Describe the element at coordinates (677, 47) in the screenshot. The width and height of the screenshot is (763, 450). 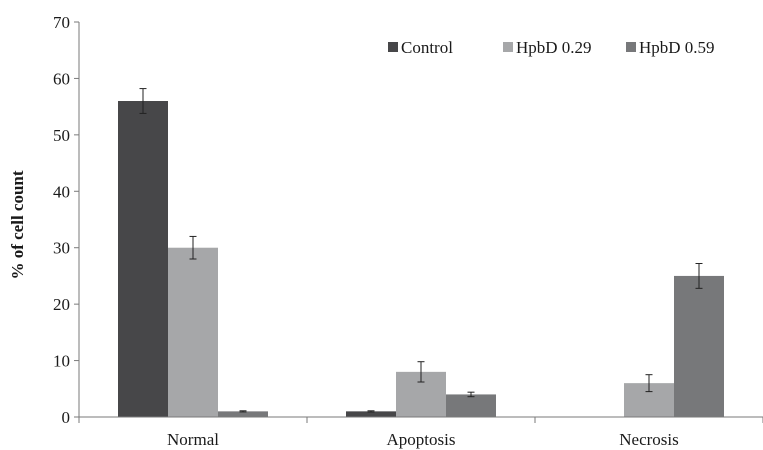
I see `legend-label: HpbD 0.59` at that location.